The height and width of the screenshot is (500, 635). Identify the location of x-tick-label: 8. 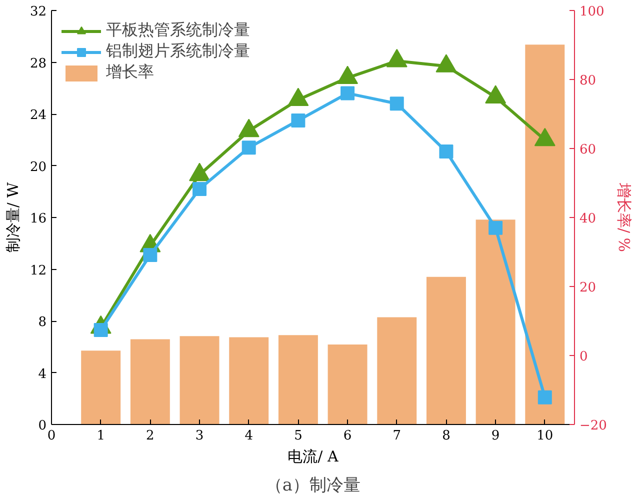
(446, 436).